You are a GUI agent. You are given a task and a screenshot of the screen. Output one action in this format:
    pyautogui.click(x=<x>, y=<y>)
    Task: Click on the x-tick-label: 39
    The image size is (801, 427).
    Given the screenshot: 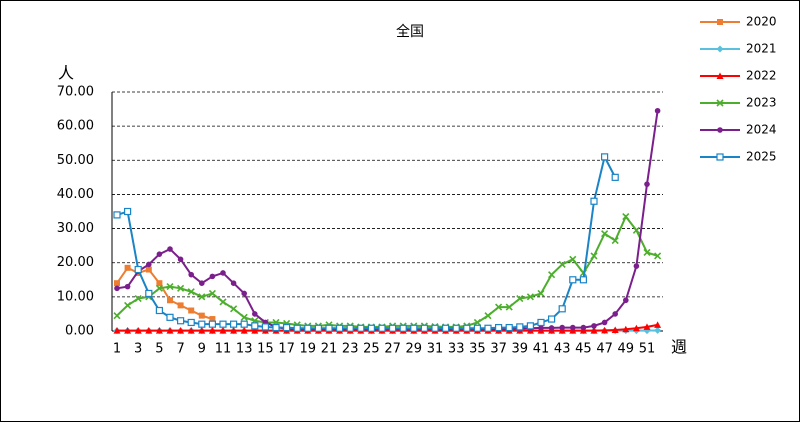 What is the action you would take?
    pyautogui.click(x=520, y=349)
    